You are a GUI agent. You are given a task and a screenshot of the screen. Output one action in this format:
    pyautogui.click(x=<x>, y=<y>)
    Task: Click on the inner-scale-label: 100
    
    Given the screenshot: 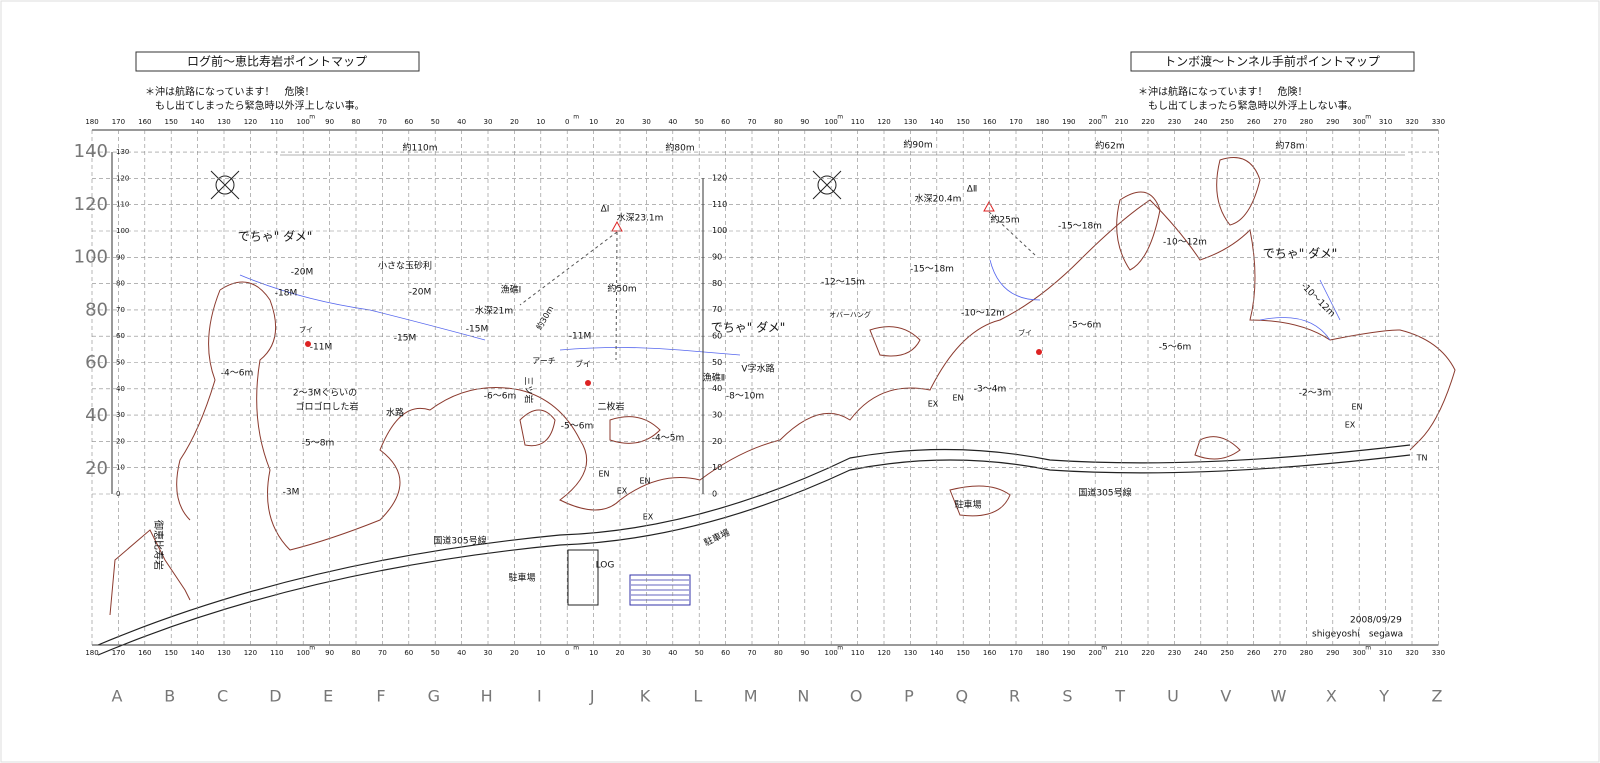 What is the action you would take?
    pyautogui.click(x=719, y=230)
    